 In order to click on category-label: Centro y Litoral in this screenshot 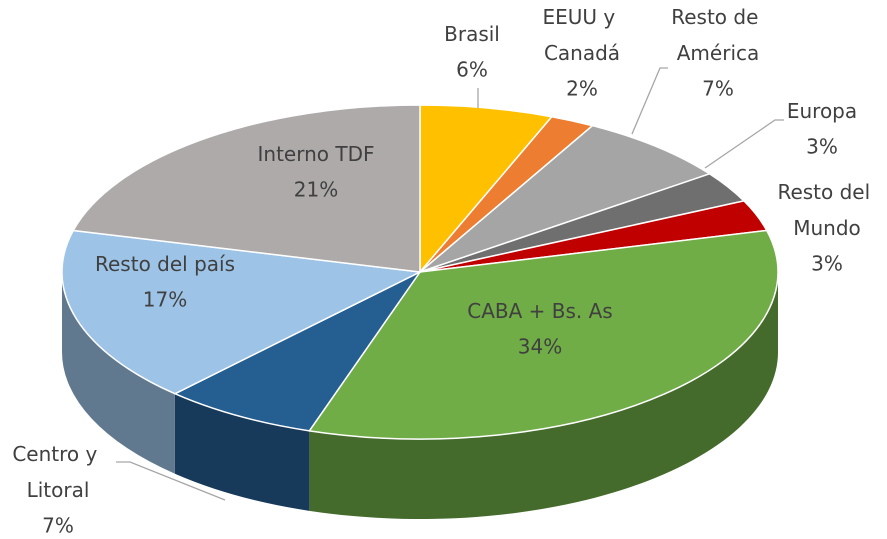, I will do `click(57, 472)`.